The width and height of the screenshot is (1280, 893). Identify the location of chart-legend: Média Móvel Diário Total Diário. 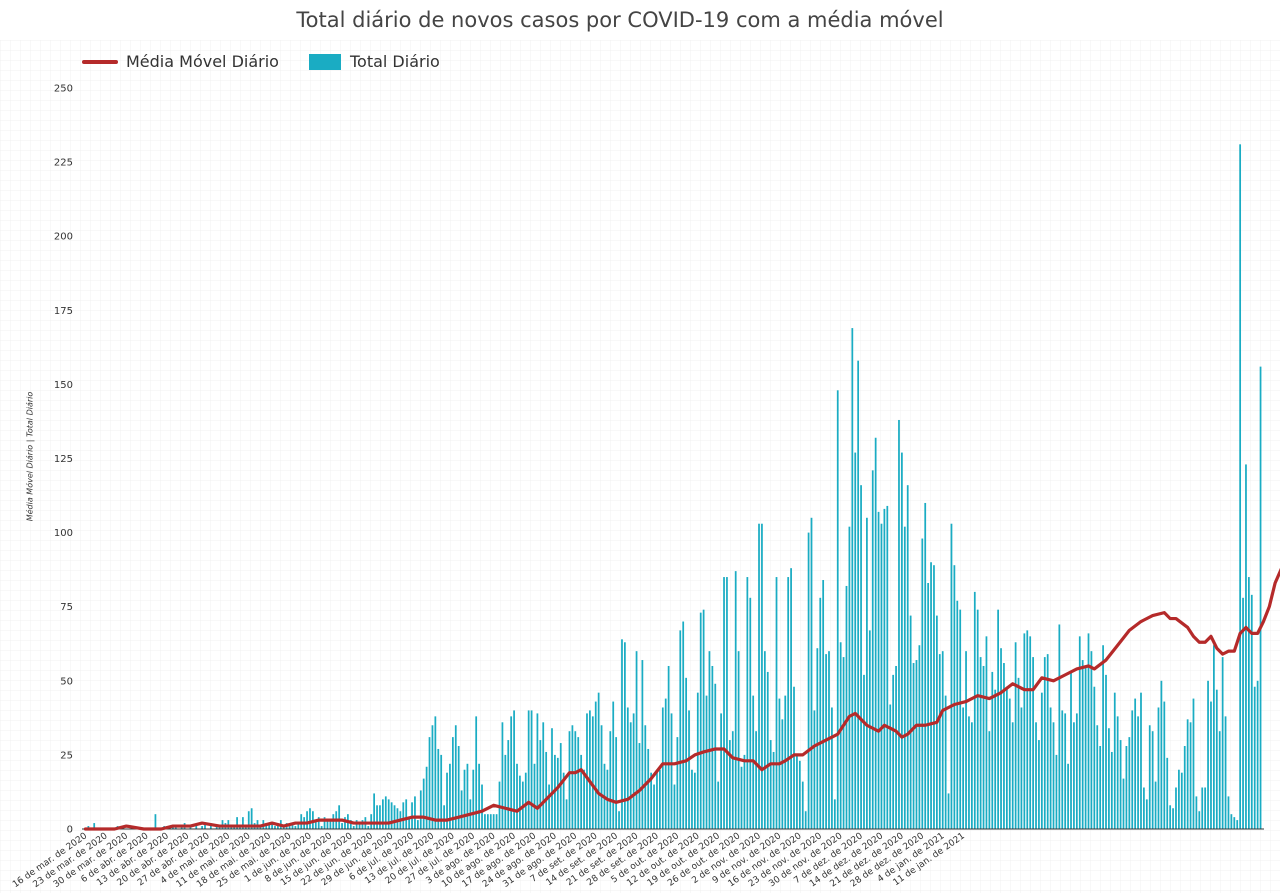
(261, 61).